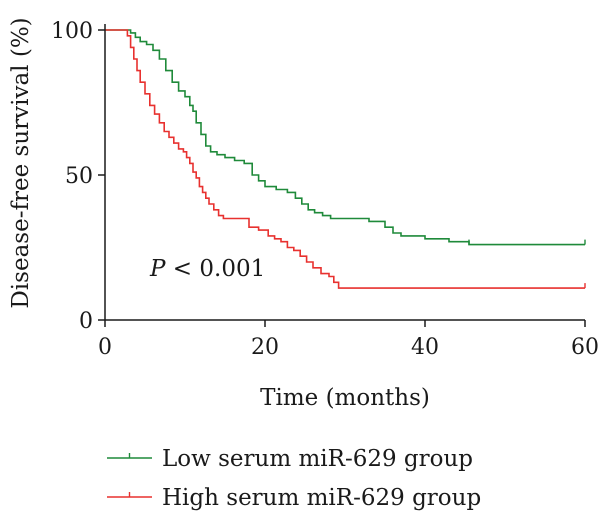  Describe the element at coordinates (345, 398) in the screenshot. I see `x-axis-label: Time (months)` at that location.